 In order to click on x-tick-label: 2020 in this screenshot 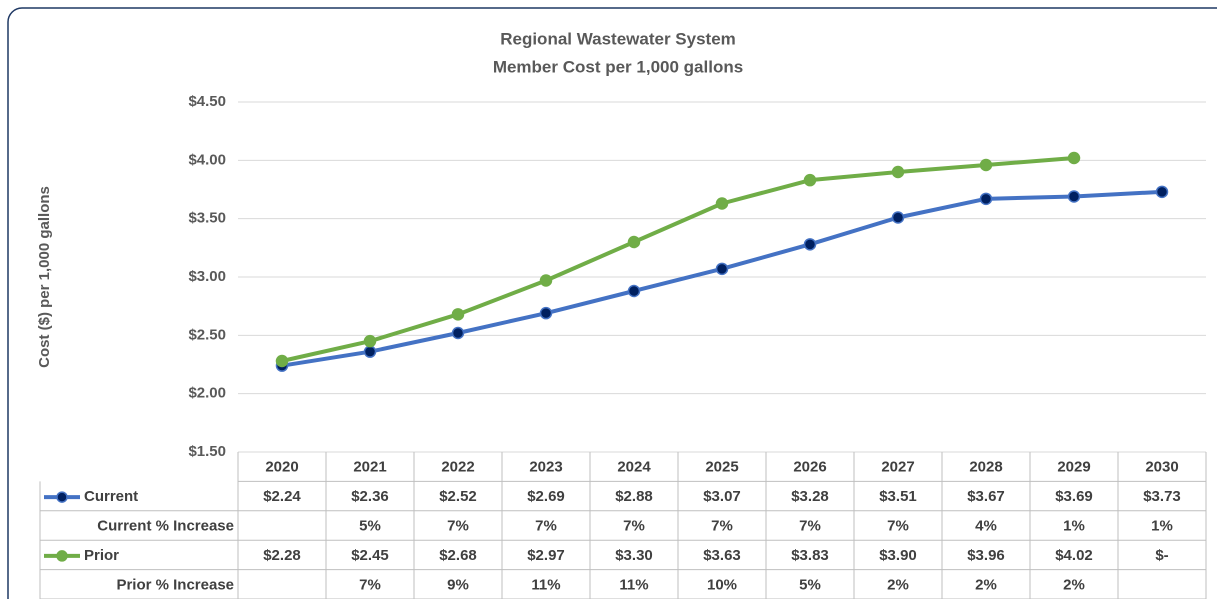, I will do `click(281, 467)`.